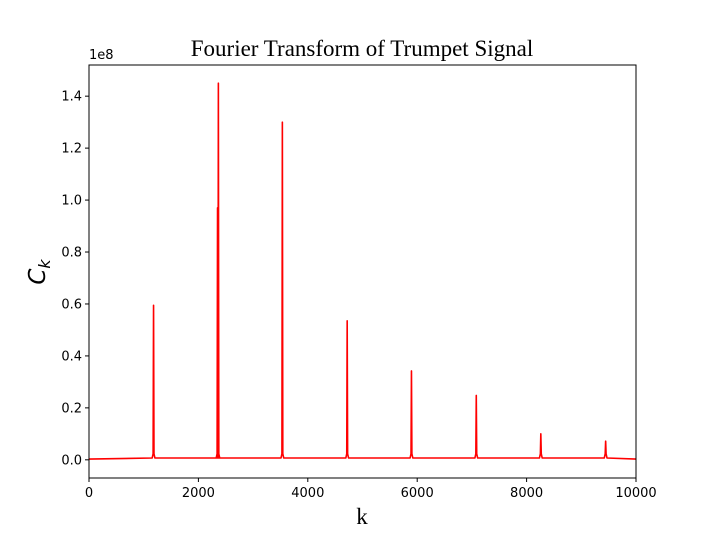 The image size is (706, 536). Describe the element at coordinates (71, 304) in the screenshot. I see `y-tick-label: 0.6` at that location.